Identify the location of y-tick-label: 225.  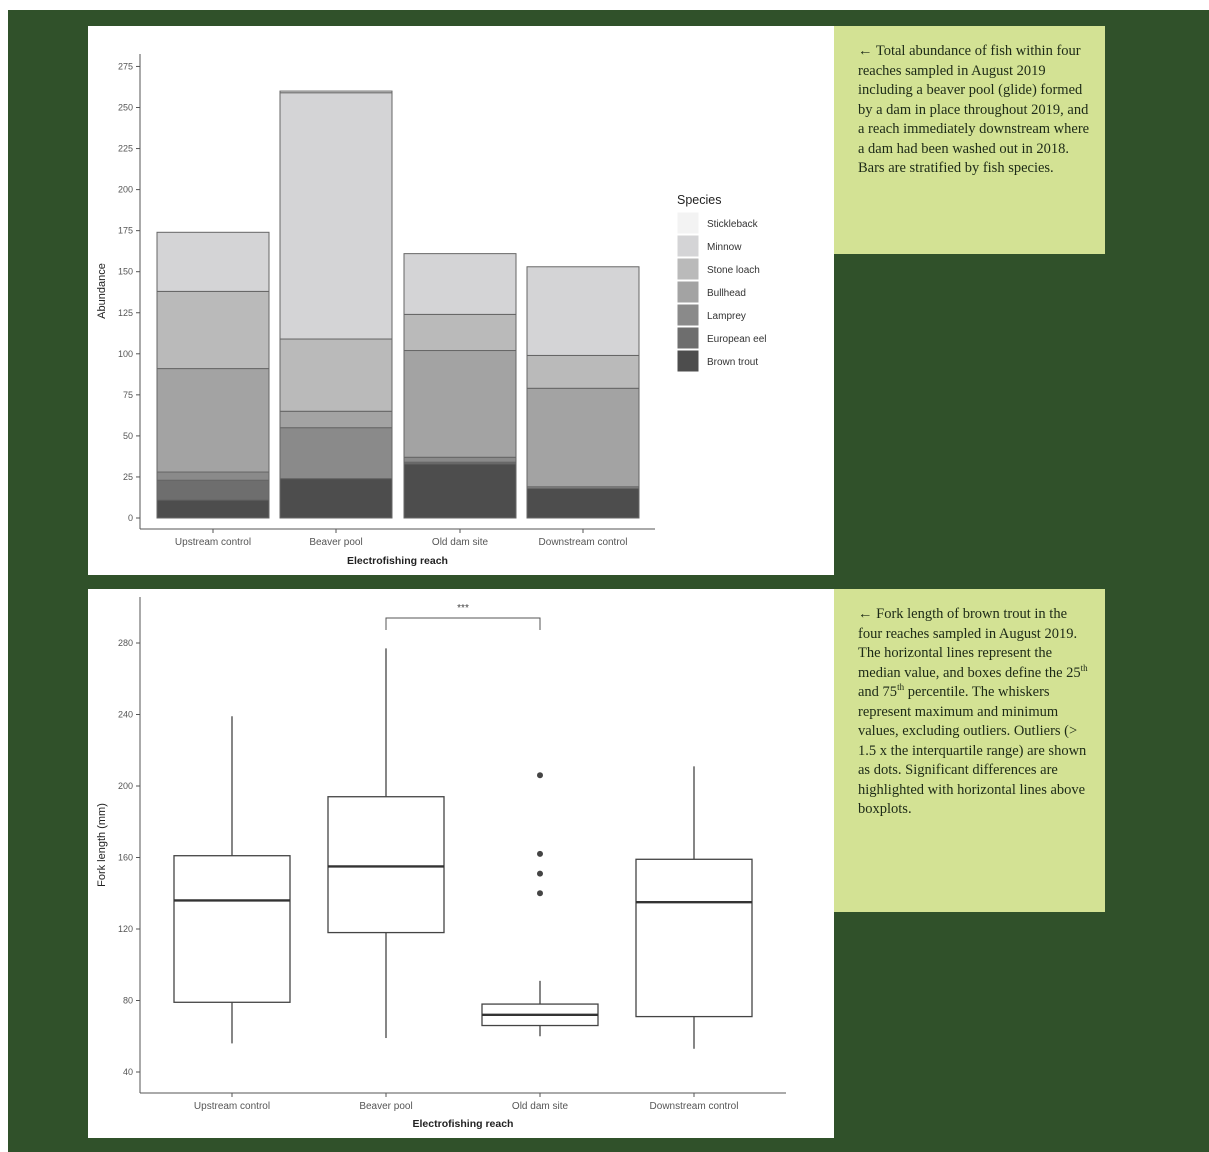
(125, 149).